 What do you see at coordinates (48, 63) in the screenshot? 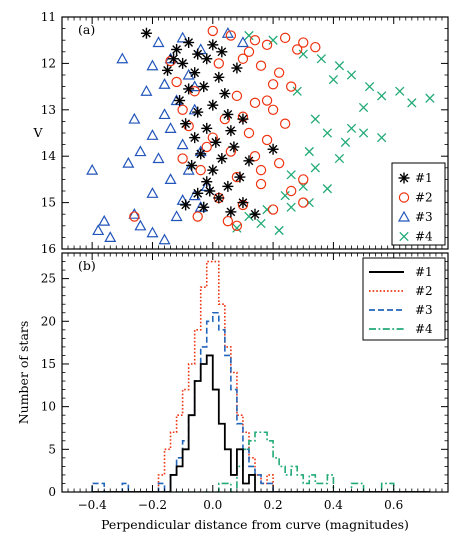
I see `y-tick-label-a: 12` at bounding box center [48, 63].